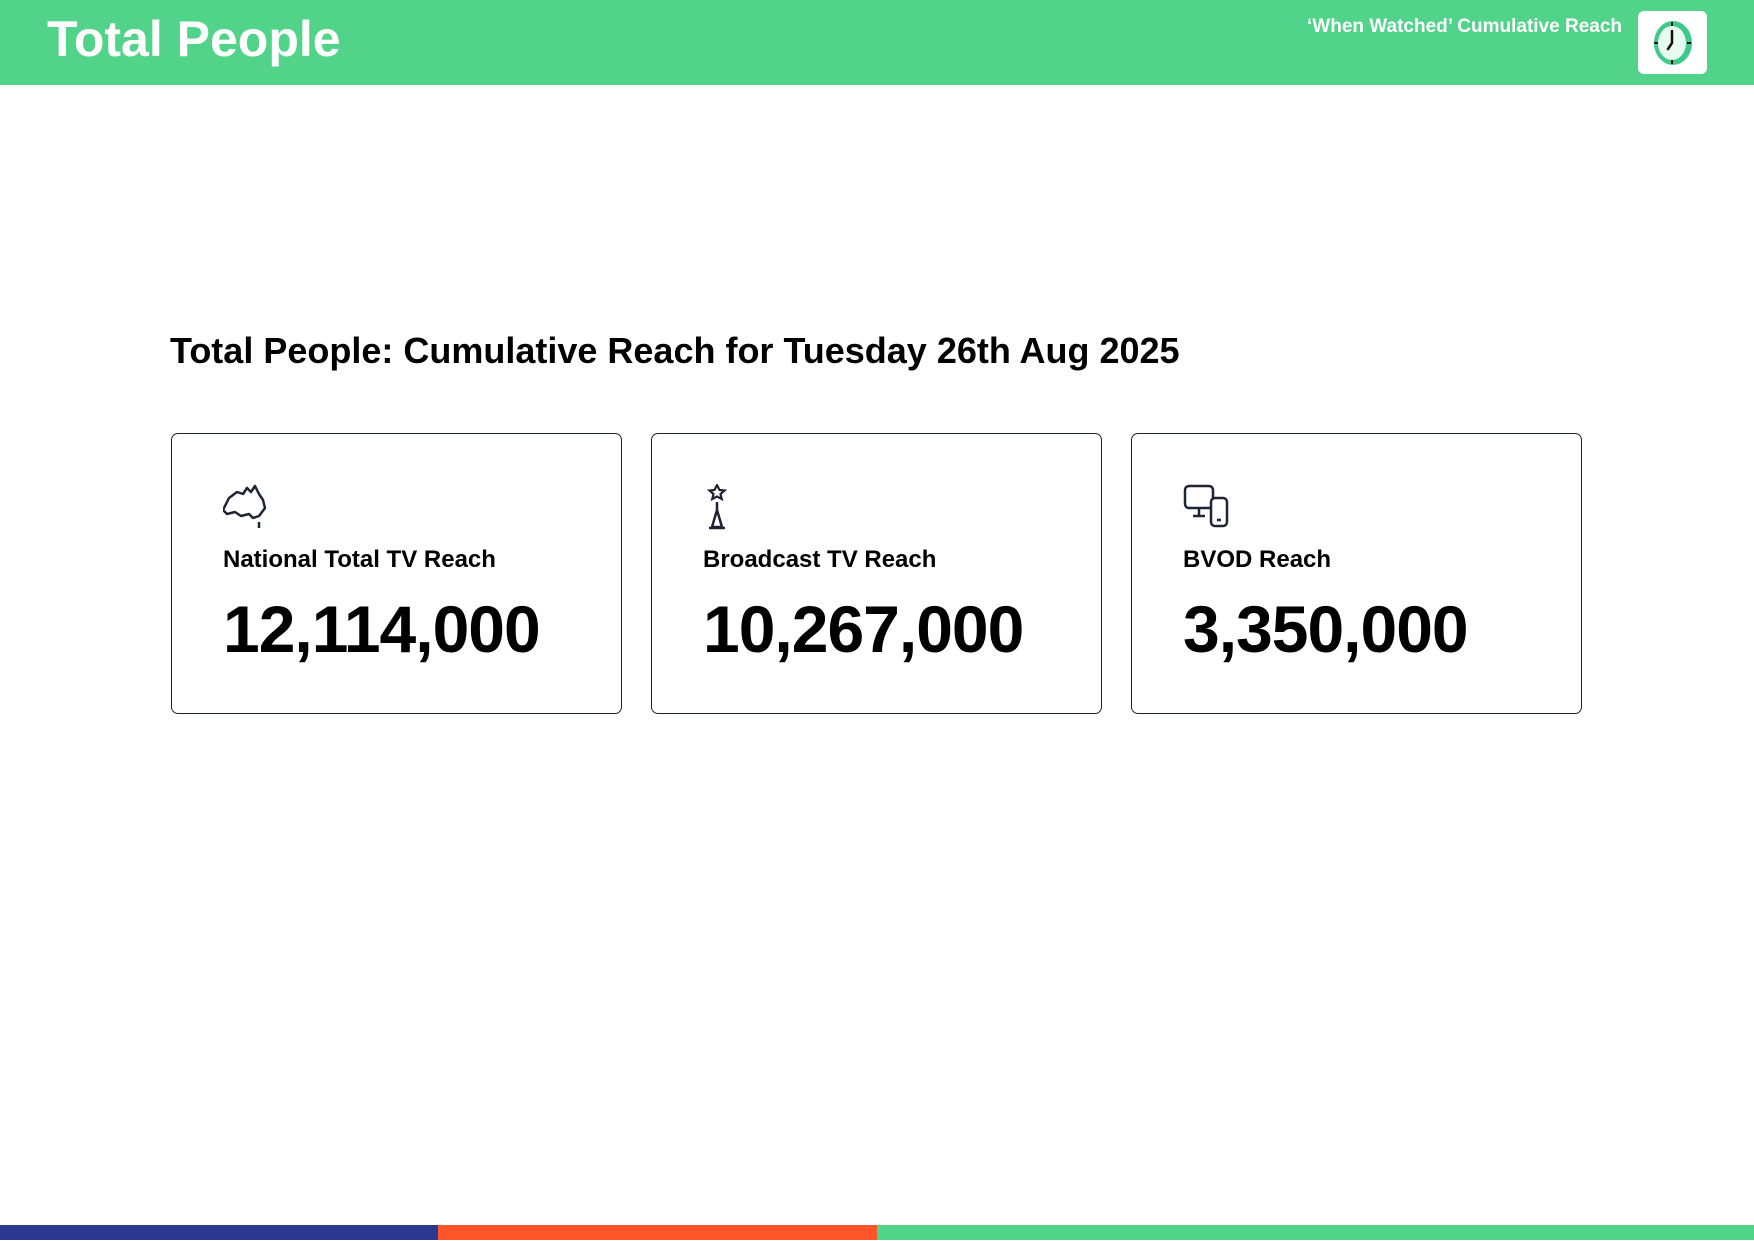 The height and width of the screenshot is (1241, 1754). Describe the element at coordinates (863, 629) in the screenshot. I see `card-value: 10,267,000` at that location.